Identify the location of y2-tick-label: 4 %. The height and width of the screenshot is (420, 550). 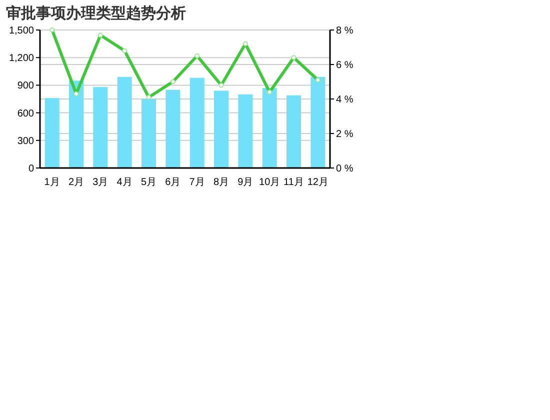
(345, 100).